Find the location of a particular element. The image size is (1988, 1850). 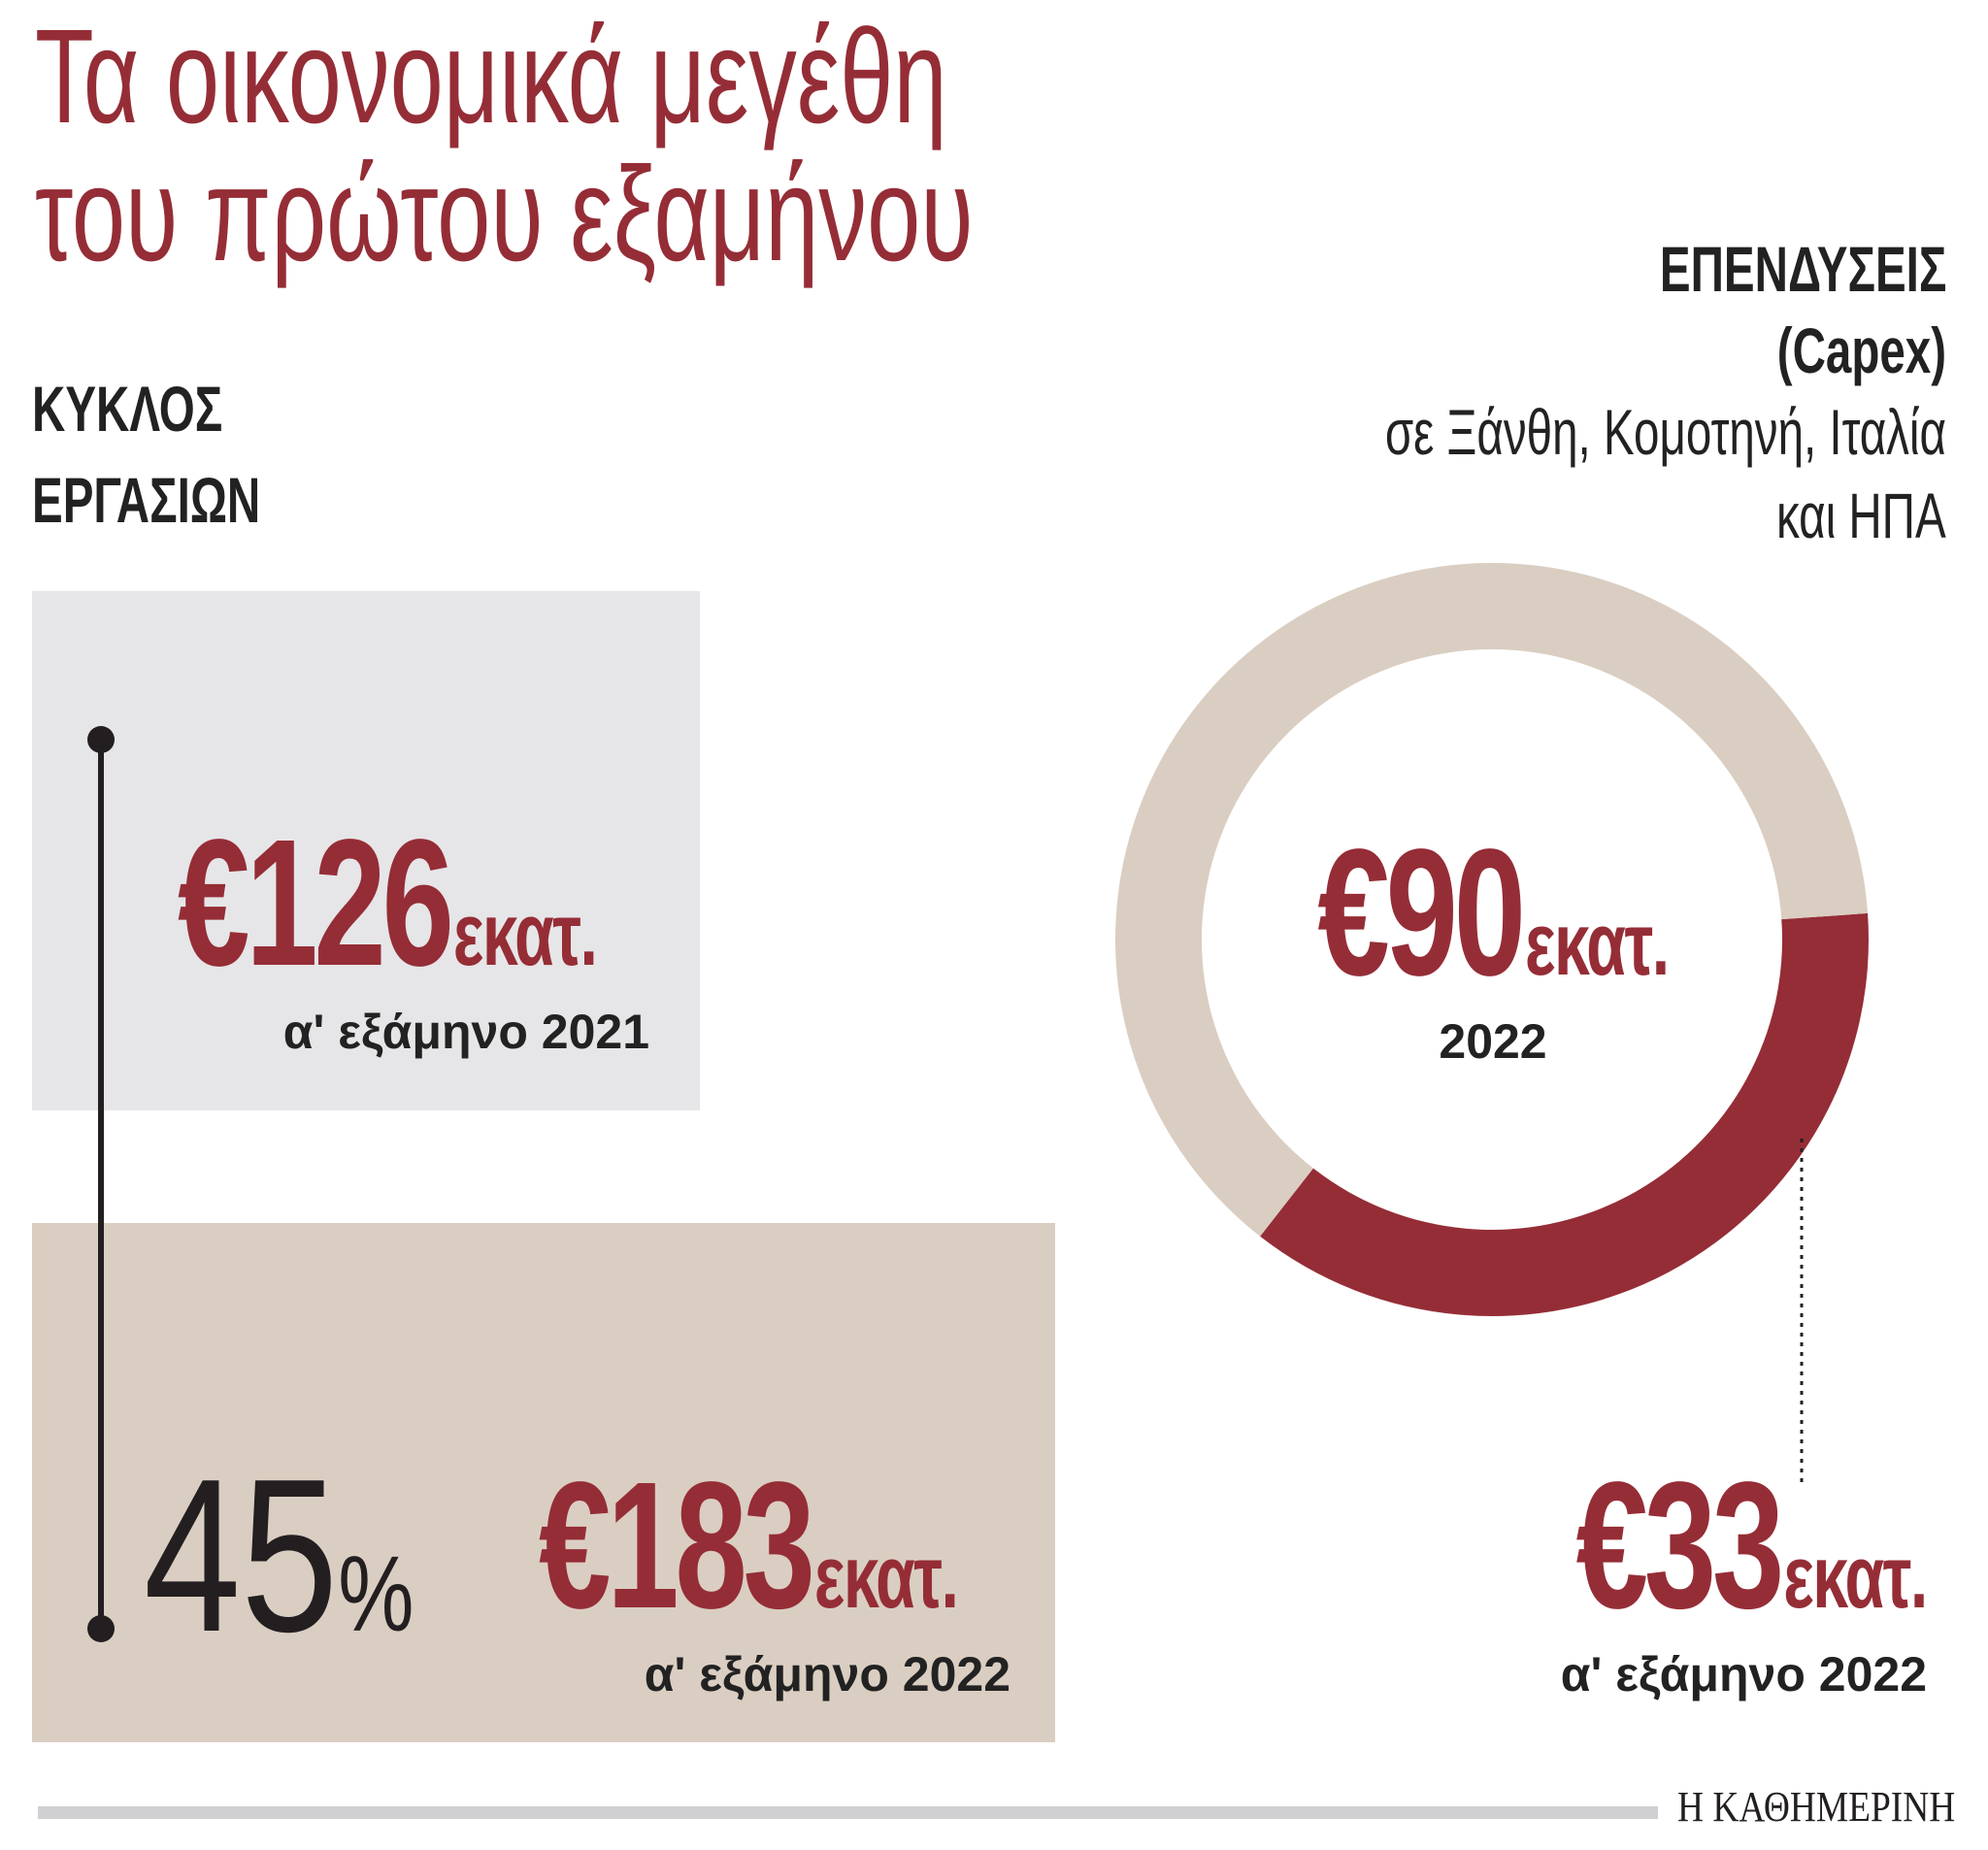

capex-part-label: α' εξάμηνο 2022 is located at coordinates (1744, 1674).